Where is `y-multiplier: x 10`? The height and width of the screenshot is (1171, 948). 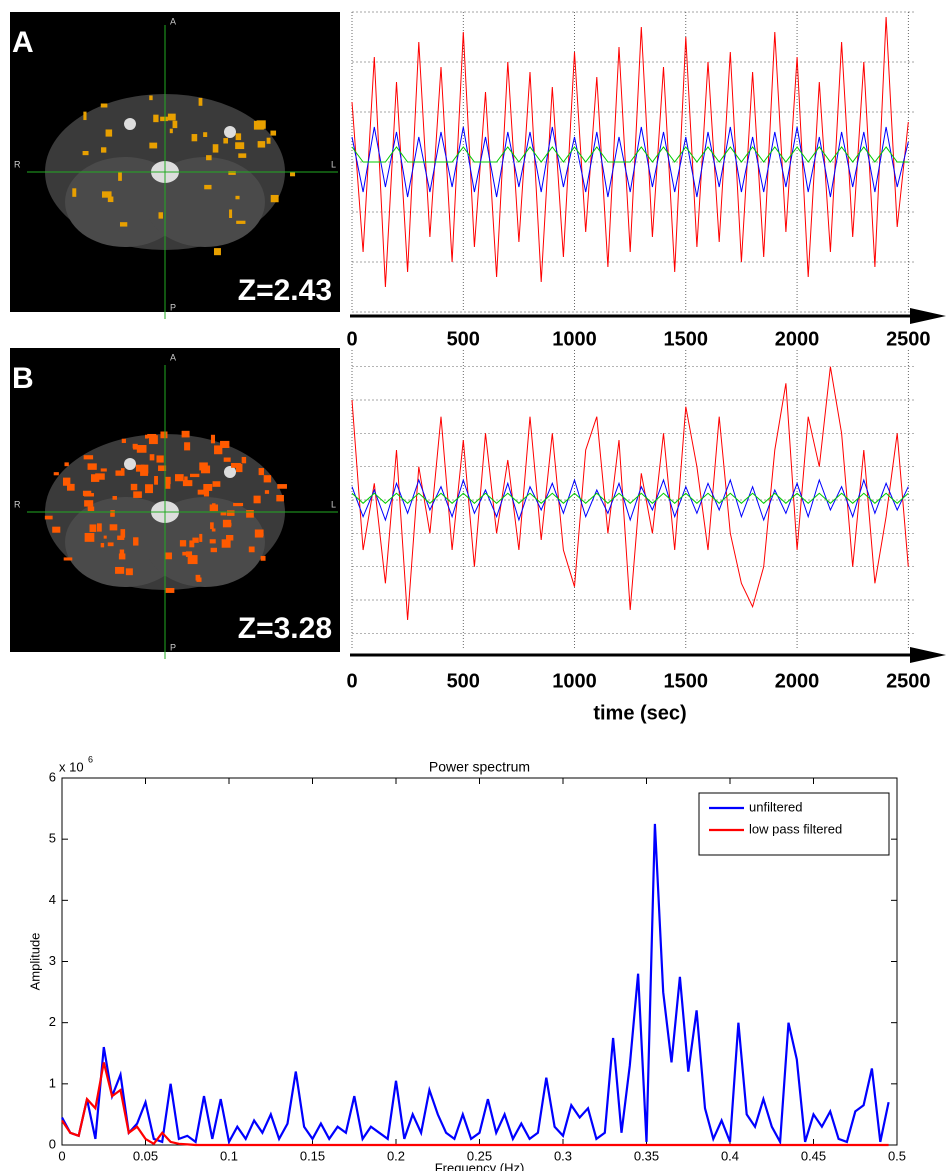
y-multiplier: x 10 is located at coordinates (71, 766).